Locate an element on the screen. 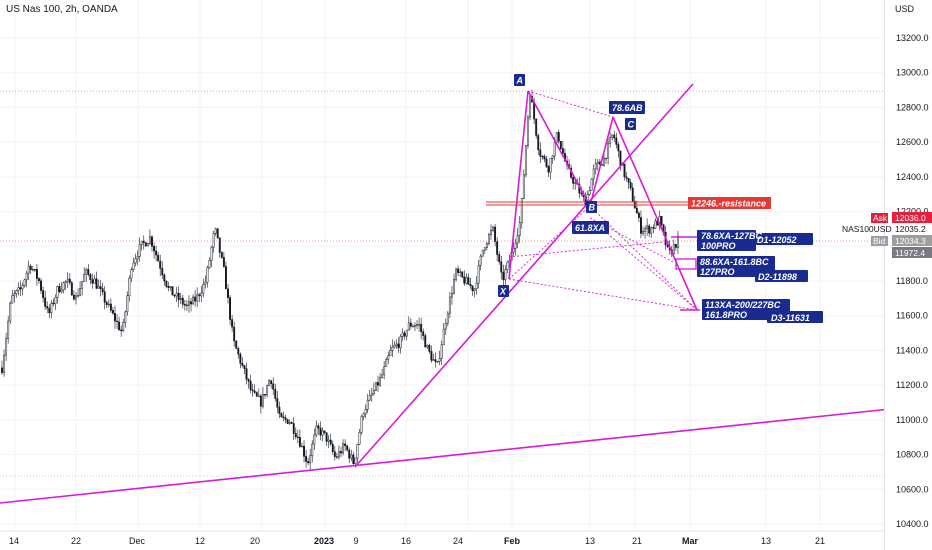  ratio-618xa: 61.8XA is located at coordinates (590, 228).